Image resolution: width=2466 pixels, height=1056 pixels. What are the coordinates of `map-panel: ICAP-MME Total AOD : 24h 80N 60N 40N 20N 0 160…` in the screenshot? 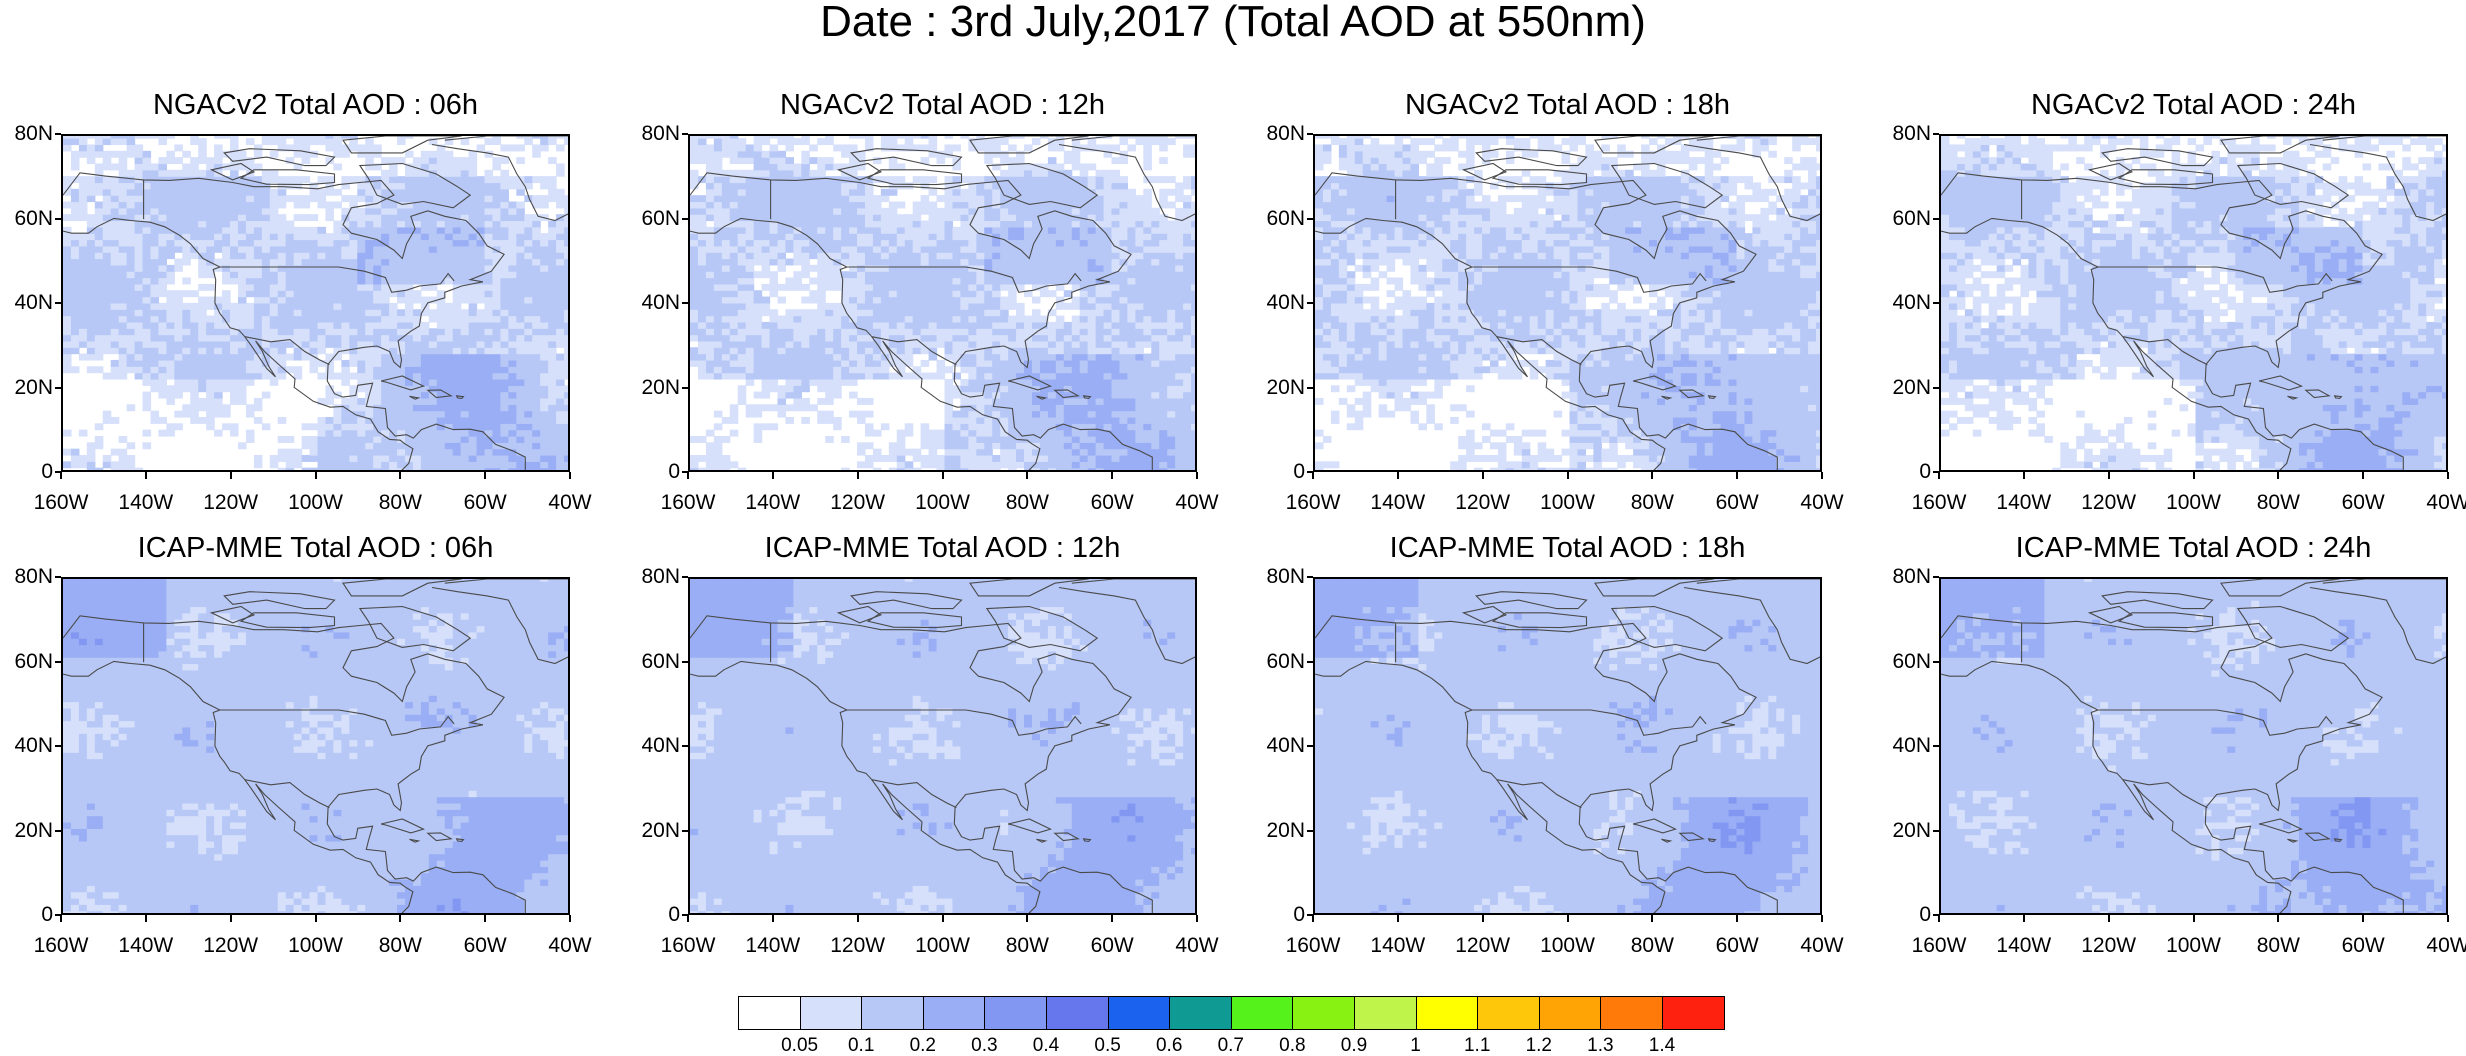 It's located at (2179, 745).